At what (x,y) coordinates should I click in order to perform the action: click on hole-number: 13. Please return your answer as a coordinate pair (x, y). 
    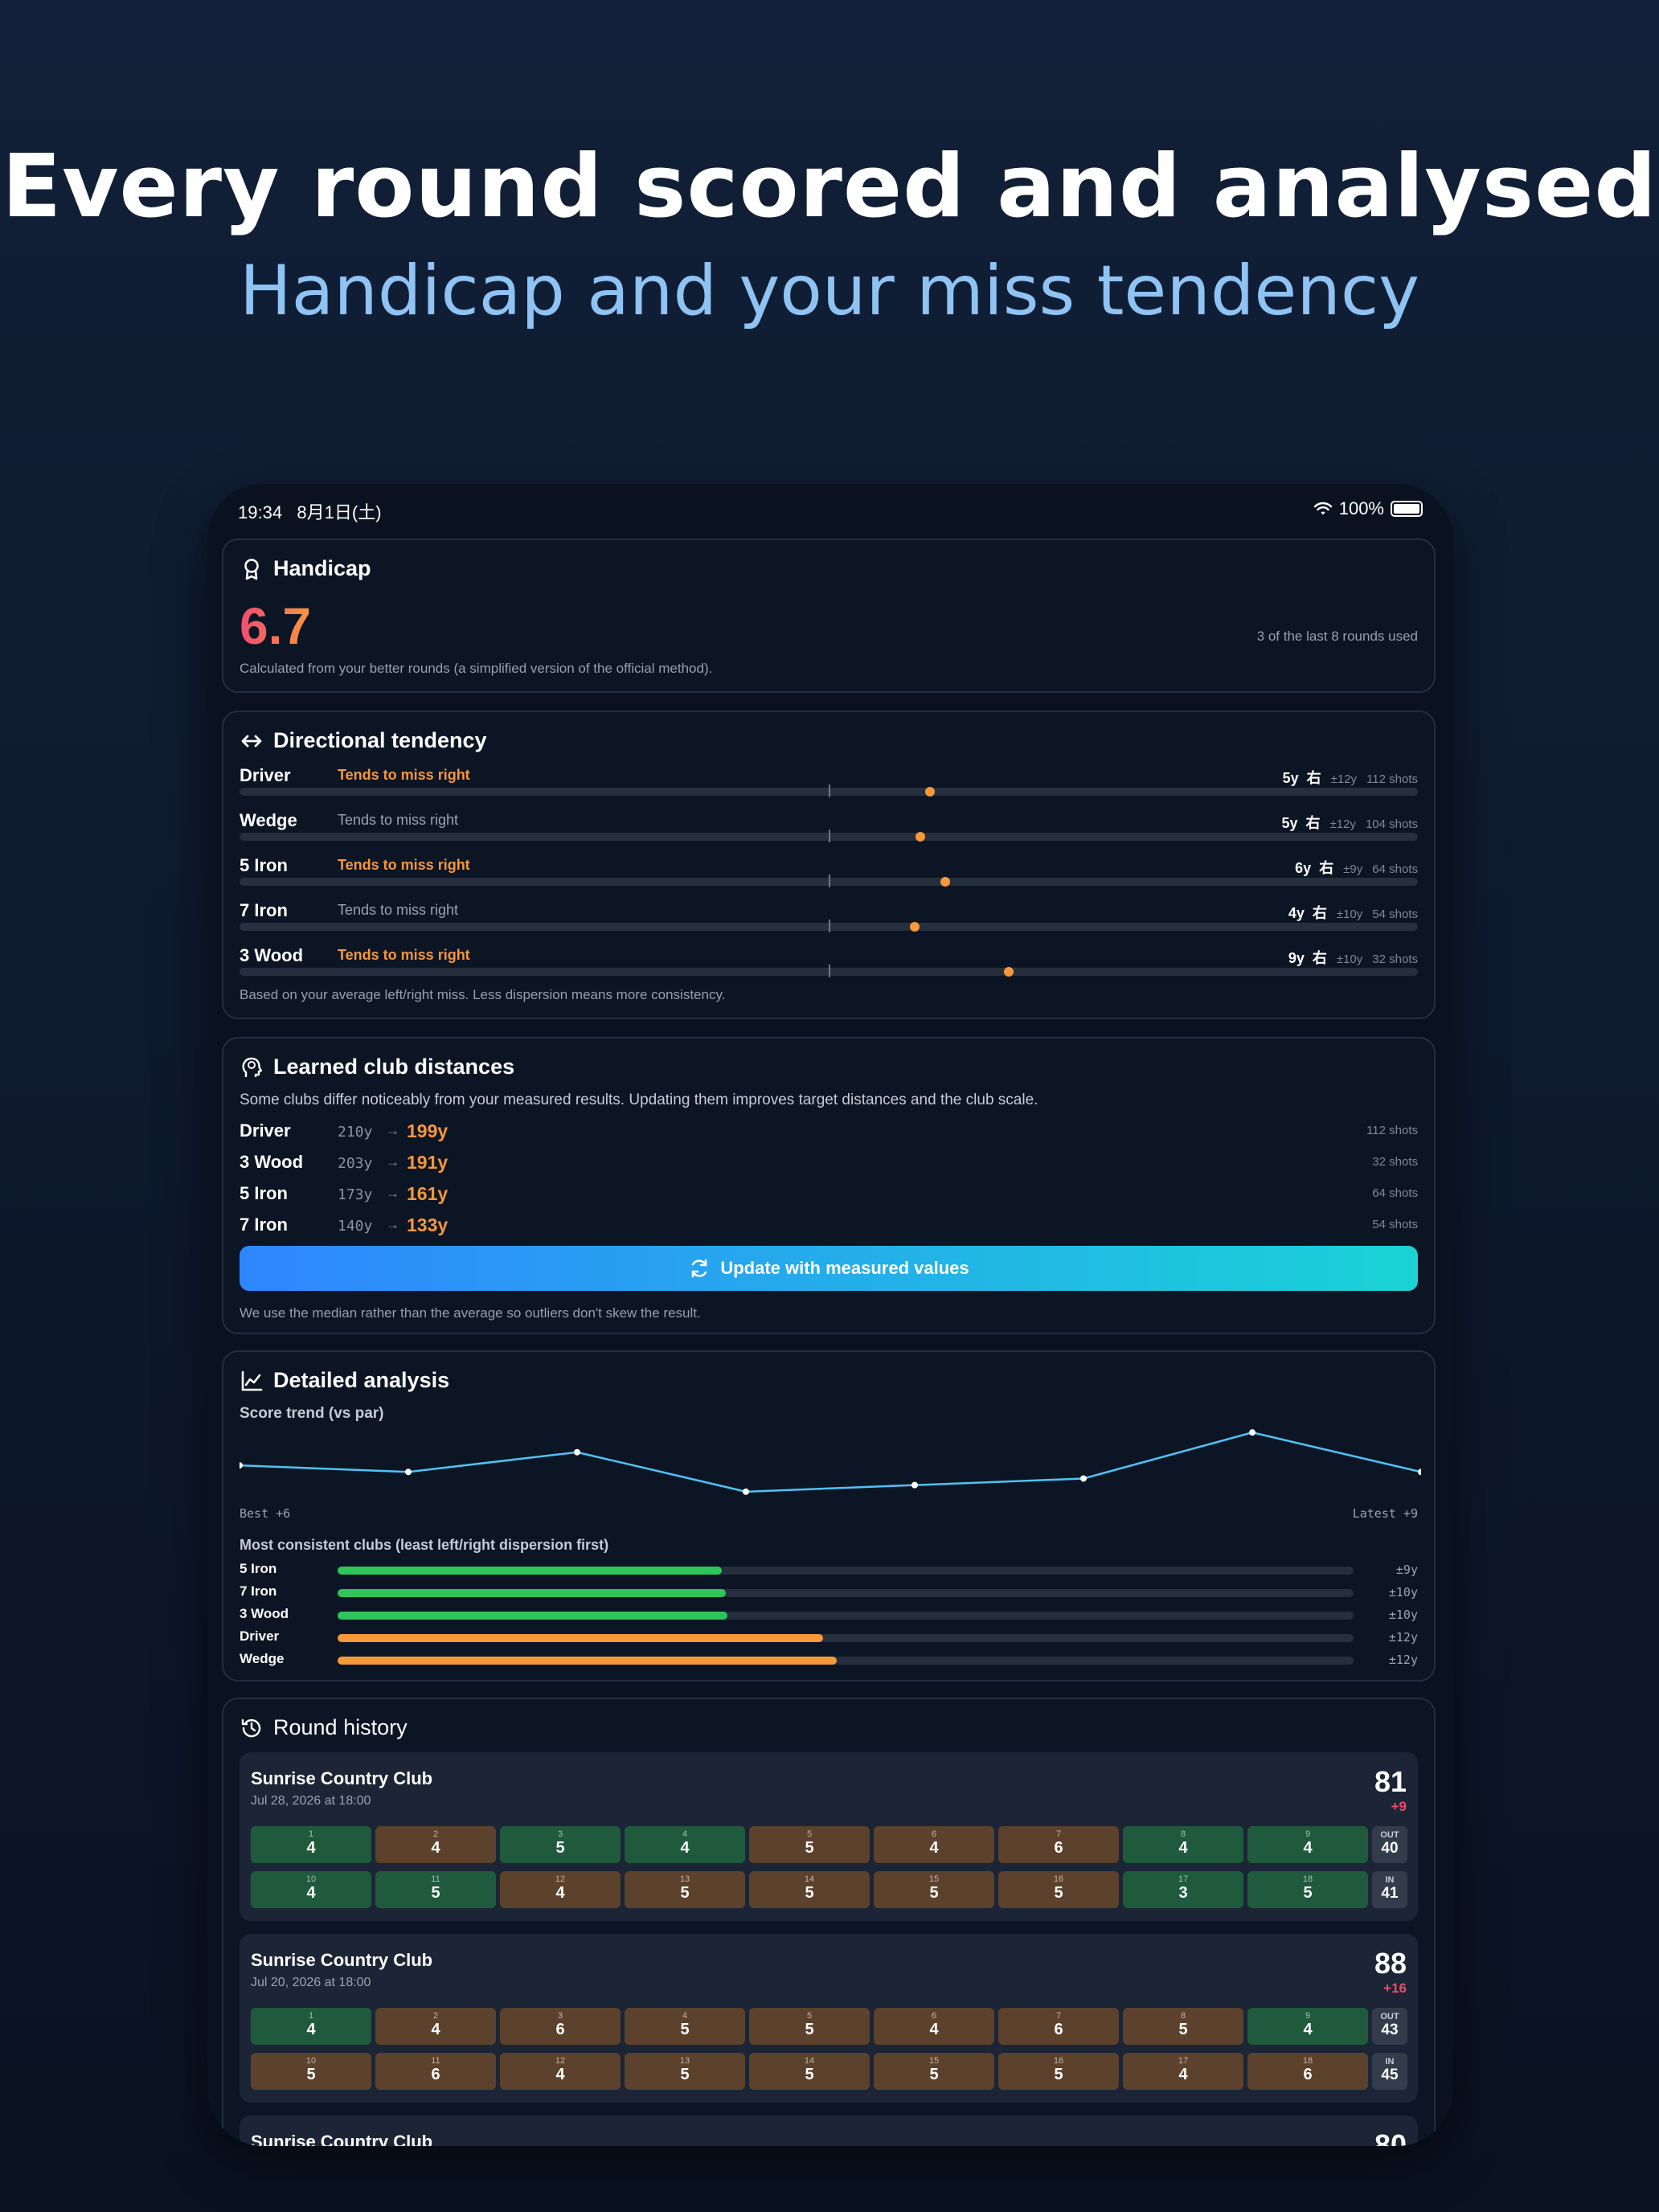
    Looking at the image, I should click on (684, 1879).